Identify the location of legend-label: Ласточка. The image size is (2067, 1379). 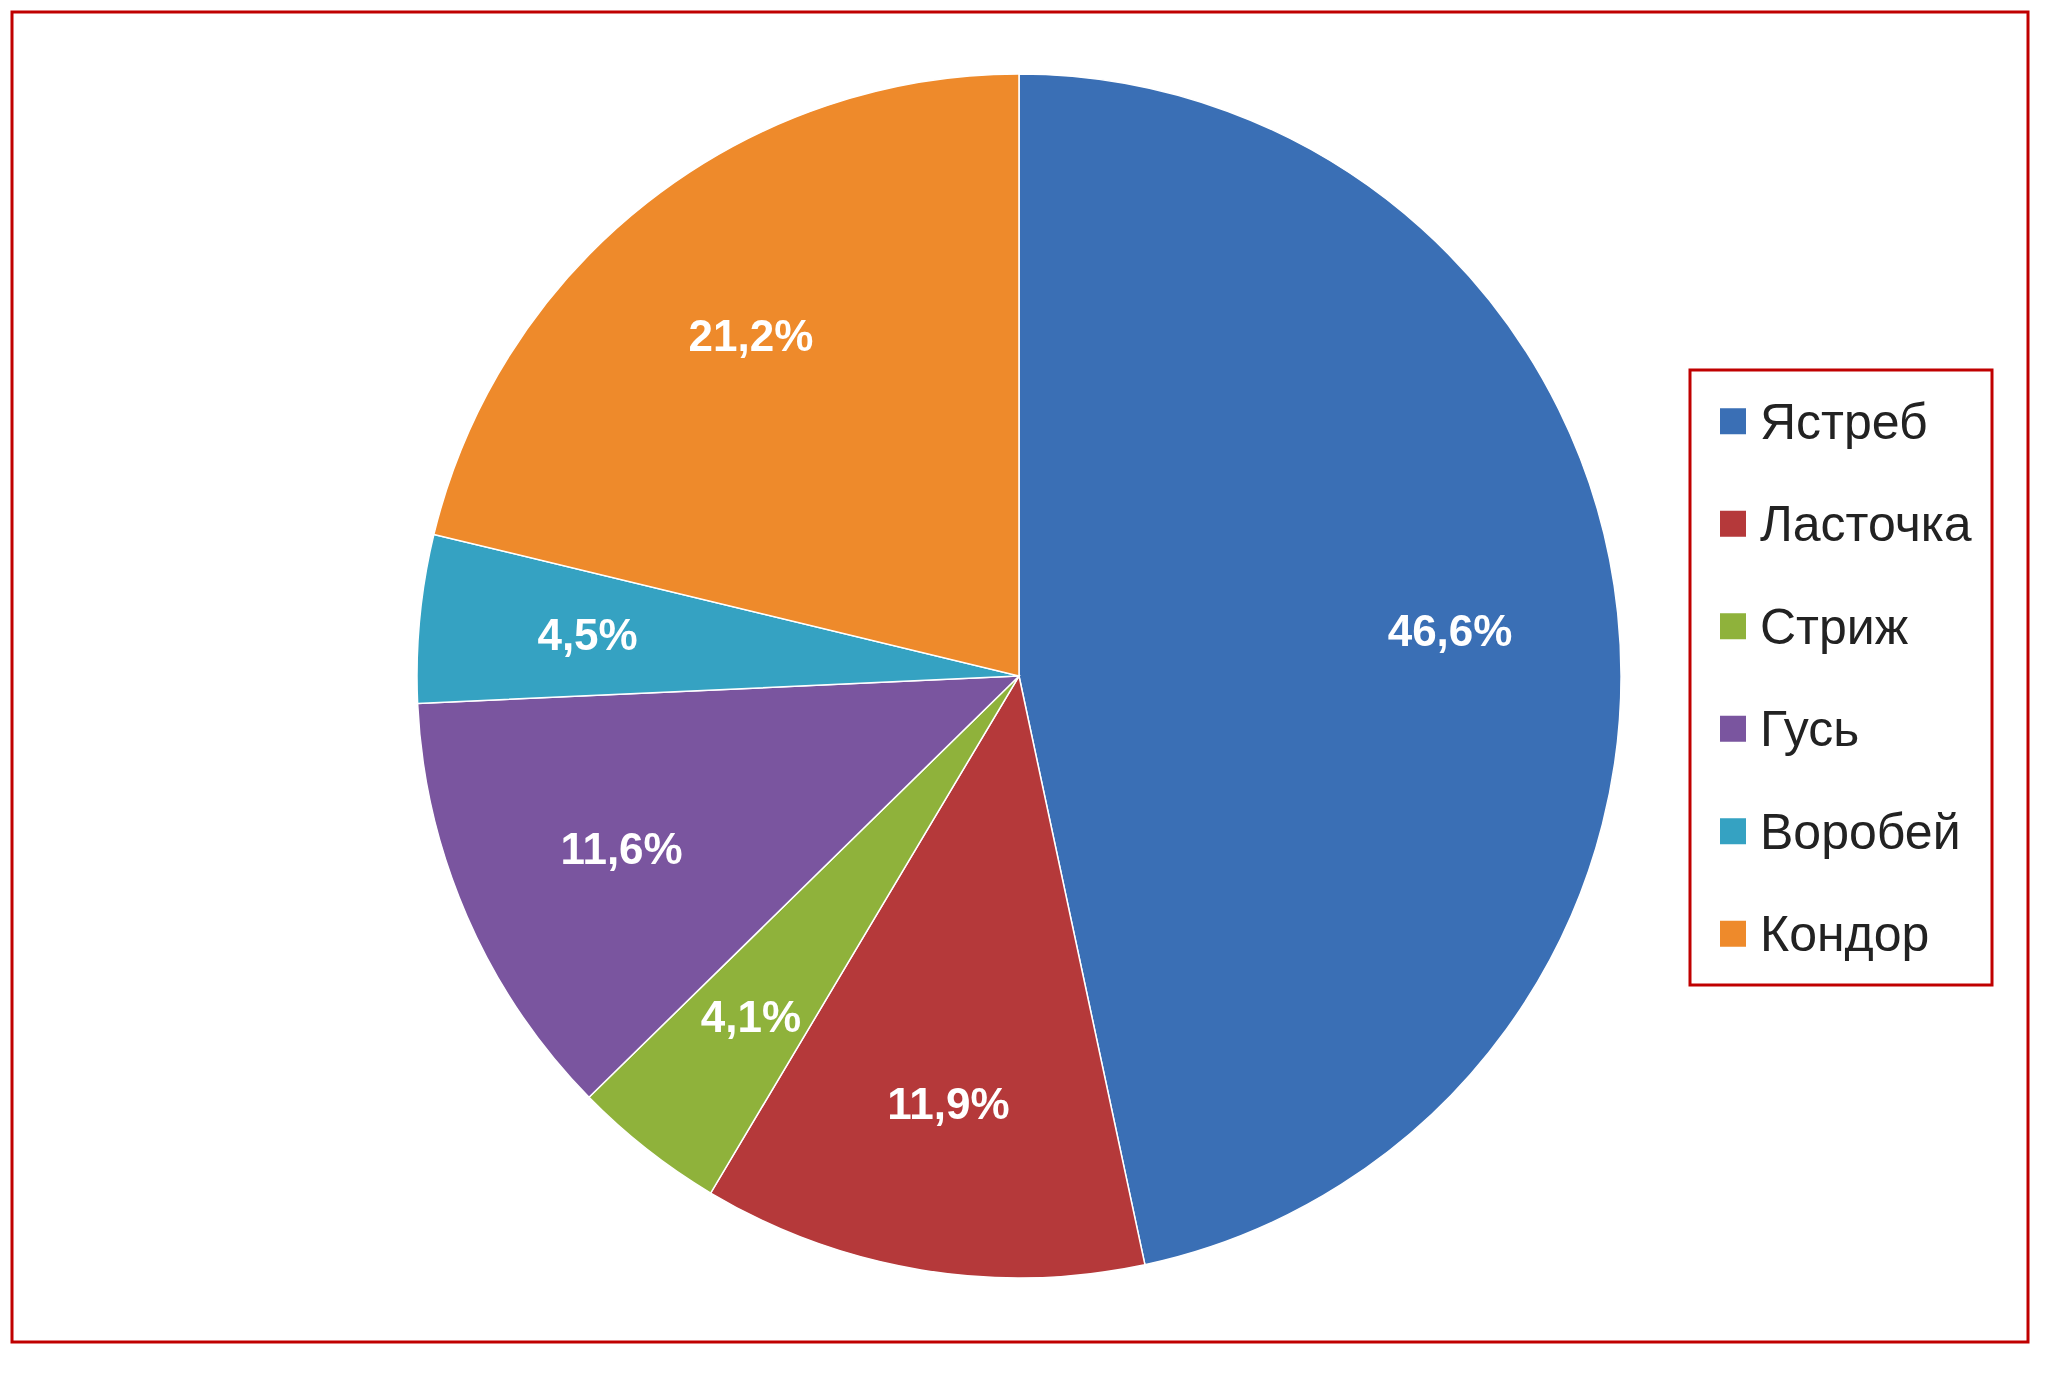
(1866, 524).